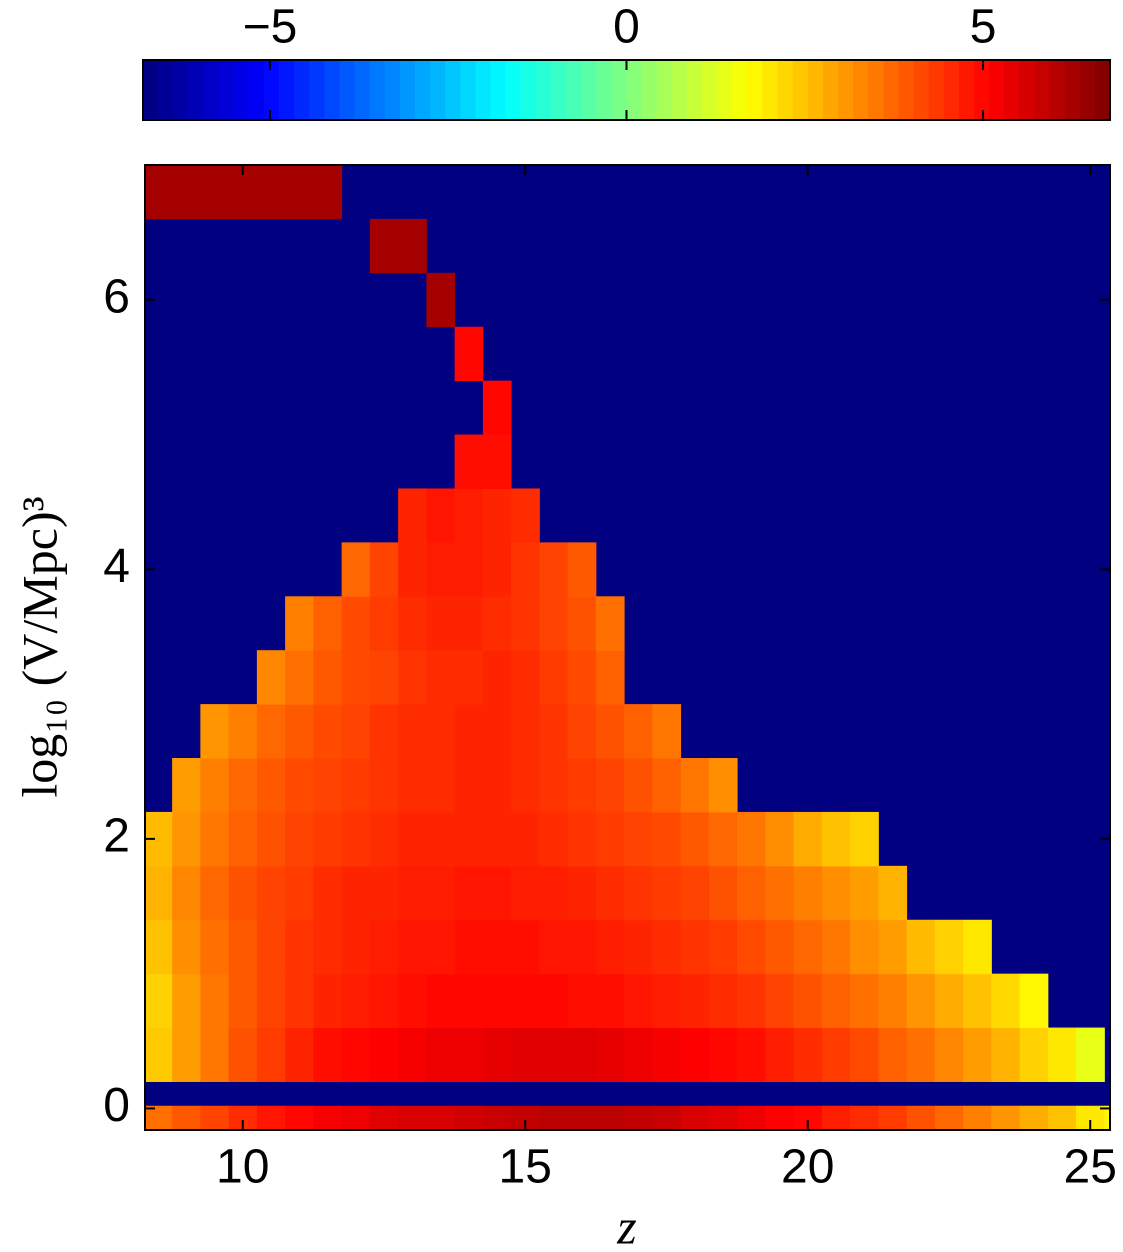 The height and width of the screenshot is (1252, 1123). I want to click on colorbar-tick-label: −5, so click(270, 27).